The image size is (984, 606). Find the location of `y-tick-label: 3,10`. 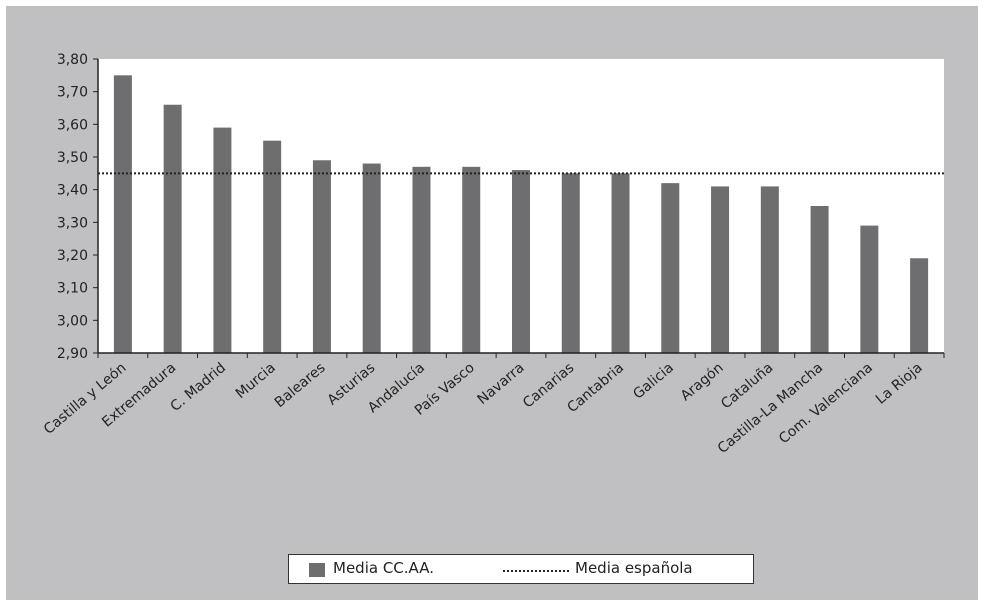

y-tick-label: 3,10 is located at coordinates (72, 289).